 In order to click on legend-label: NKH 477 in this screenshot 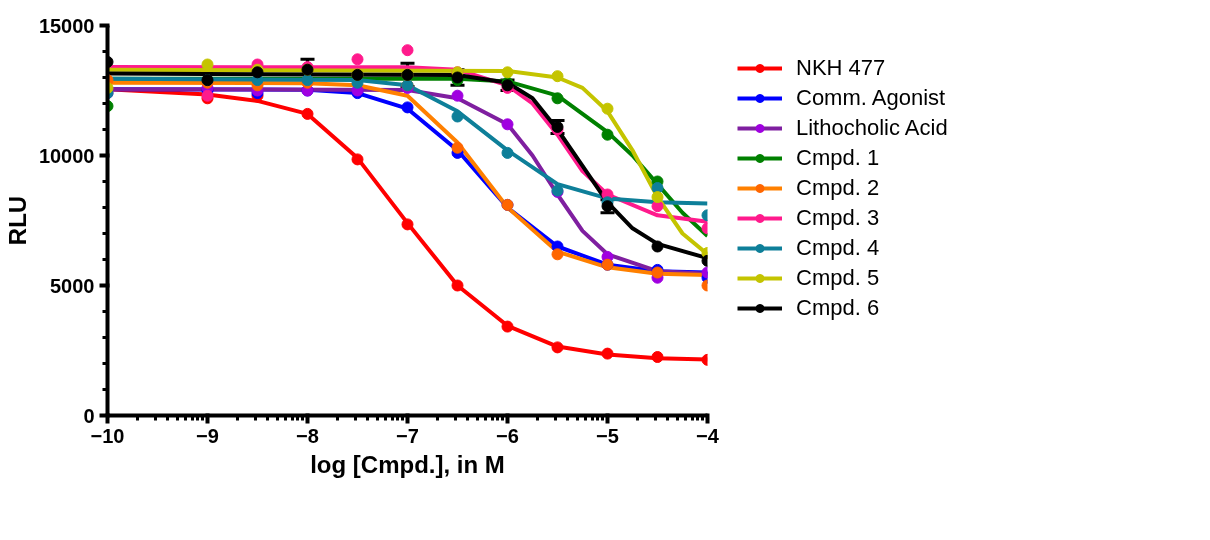, I will do `click(841, 68)`.